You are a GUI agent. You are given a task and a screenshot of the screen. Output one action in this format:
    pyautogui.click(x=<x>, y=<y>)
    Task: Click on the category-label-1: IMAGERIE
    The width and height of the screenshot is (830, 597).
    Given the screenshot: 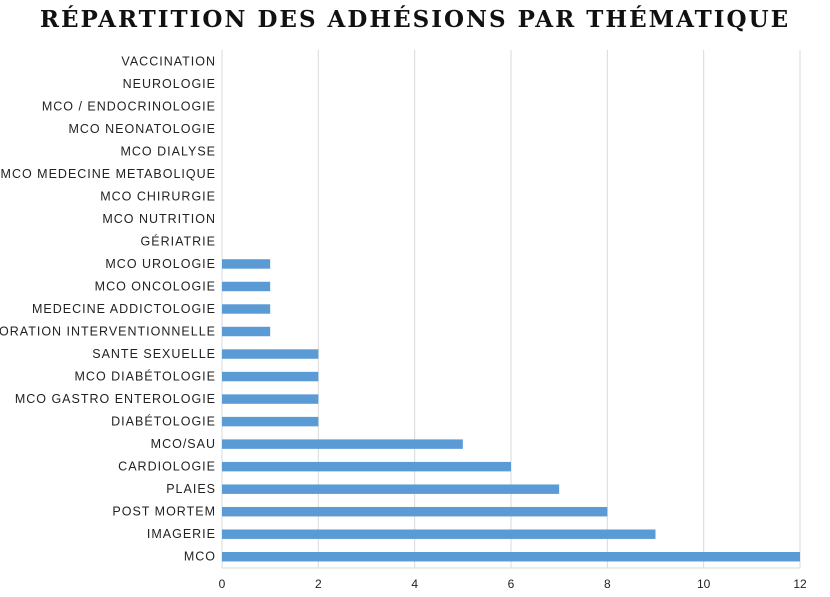 What is the action you would take?
    pyautogui.click(x=181, y=534)
    